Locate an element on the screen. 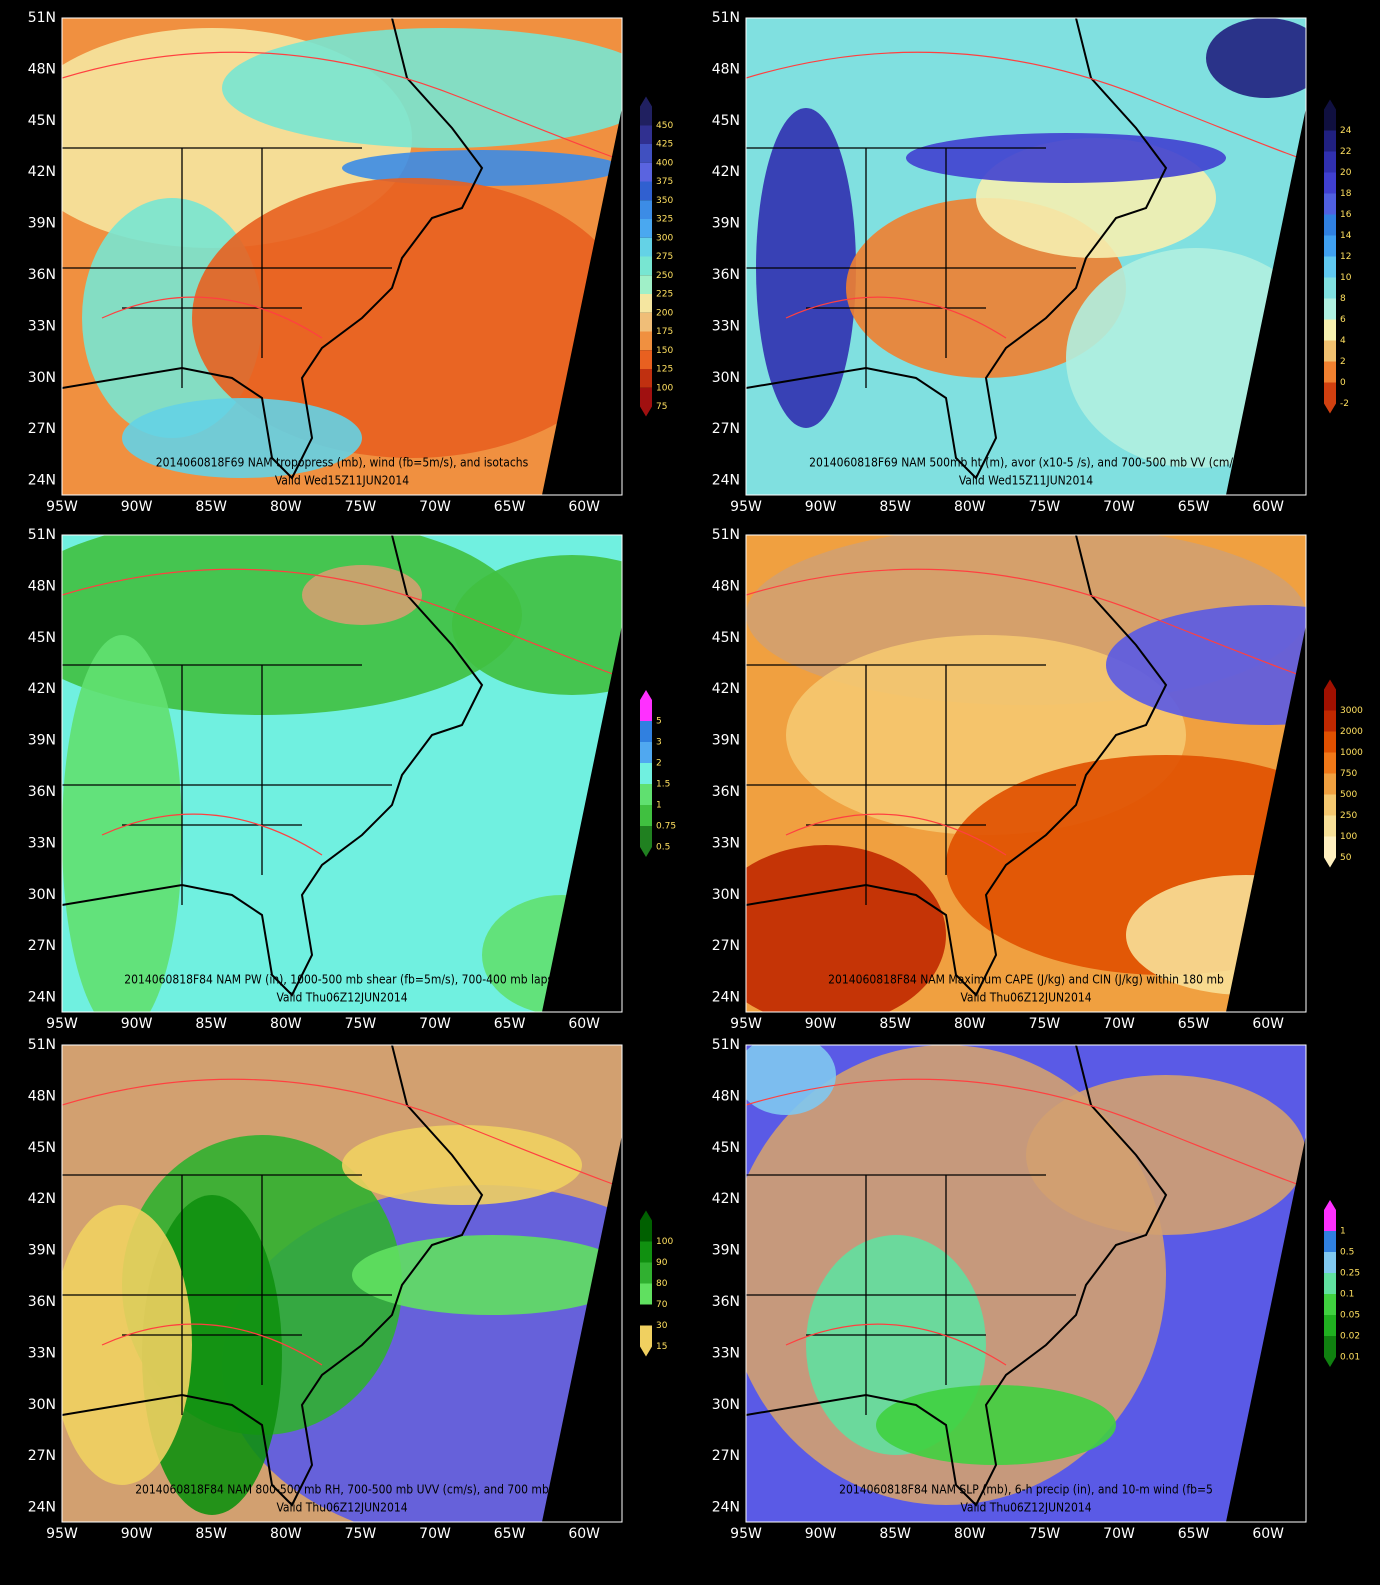  lon-label: 90W is located at coordinates (821, 1024).